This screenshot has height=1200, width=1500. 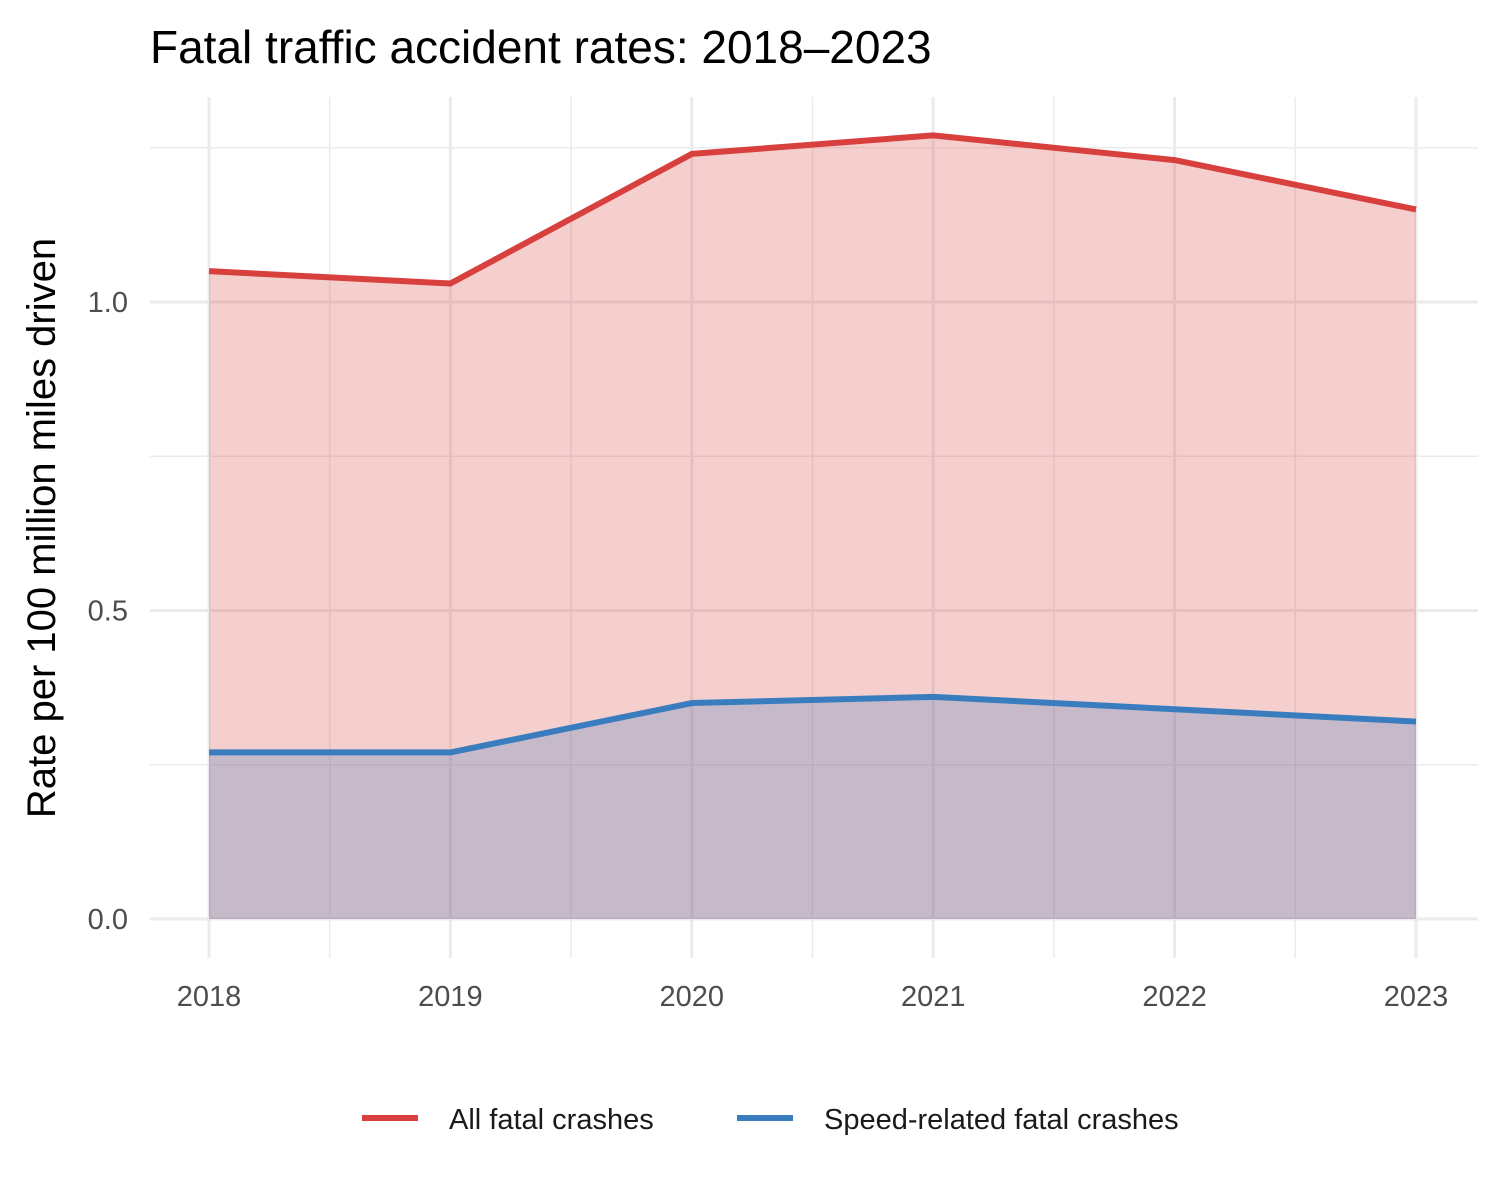 I want to click on chart-title: Fatal traffic accident rates: 2018–2023, so click(x=541, y=47).